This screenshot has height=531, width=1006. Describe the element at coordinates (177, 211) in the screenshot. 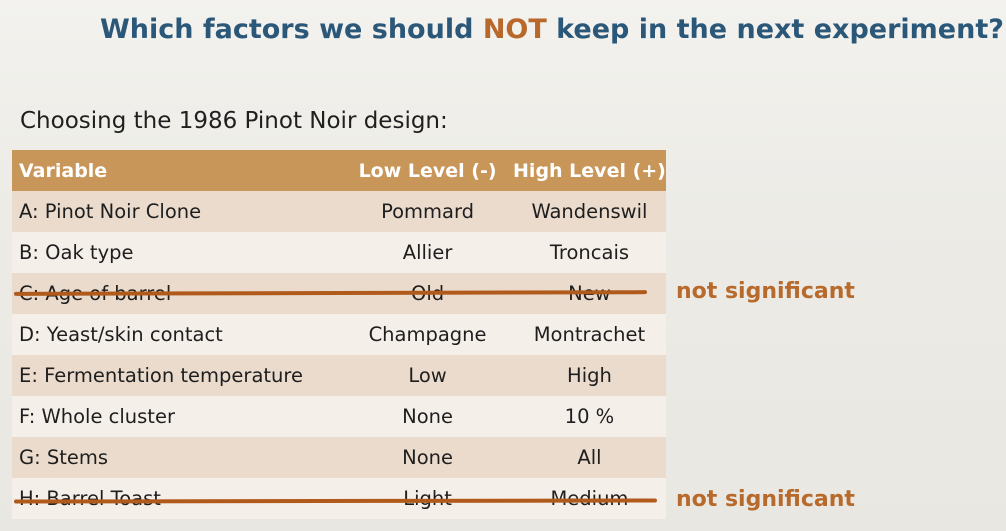

I see `cell-variable: A: Pinot Noir Clone` at that location.